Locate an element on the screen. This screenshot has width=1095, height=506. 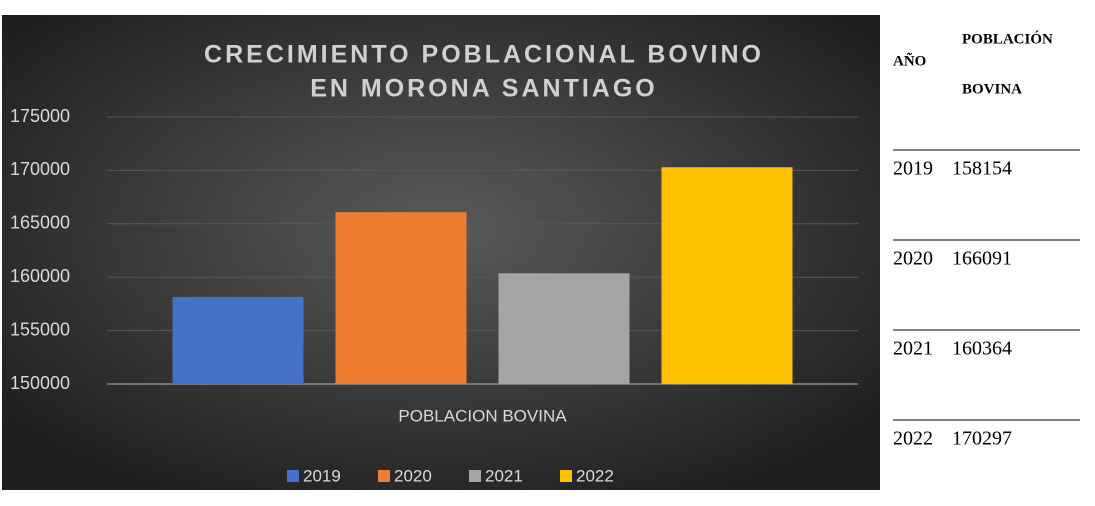
table-year: 2022 is located at coordinates (913, 439).